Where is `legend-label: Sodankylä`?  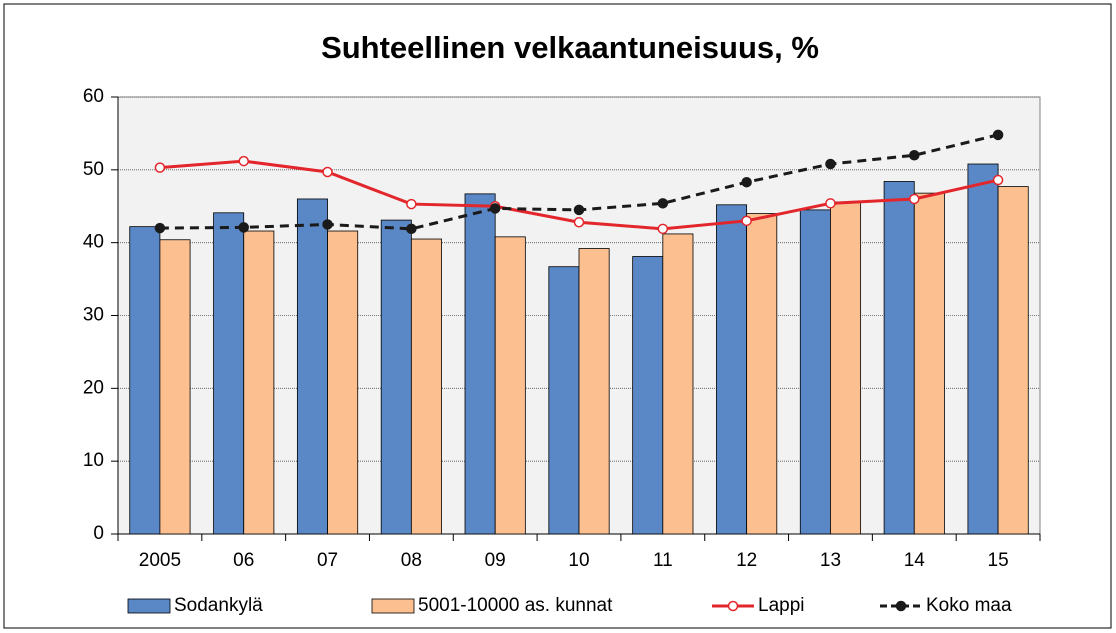
legend-label: Sodankylä is located at coordinates (218, 605).